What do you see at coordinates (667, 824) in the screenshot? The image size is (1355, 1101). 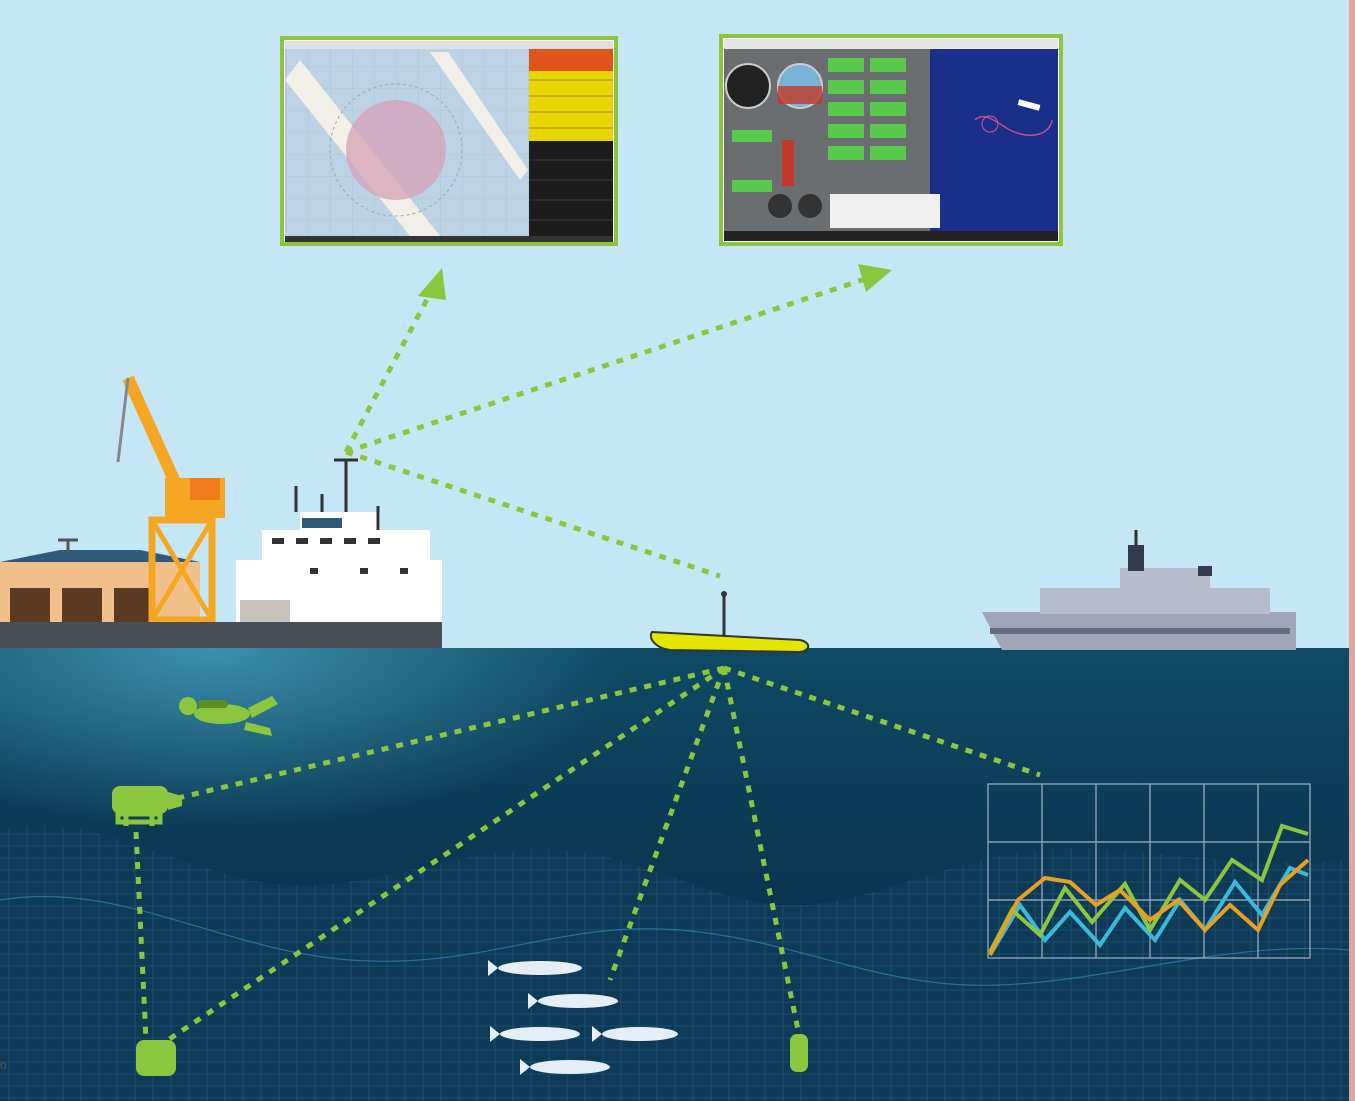 I see `link-usv-to-auvs` at bounding box center [667, 824].